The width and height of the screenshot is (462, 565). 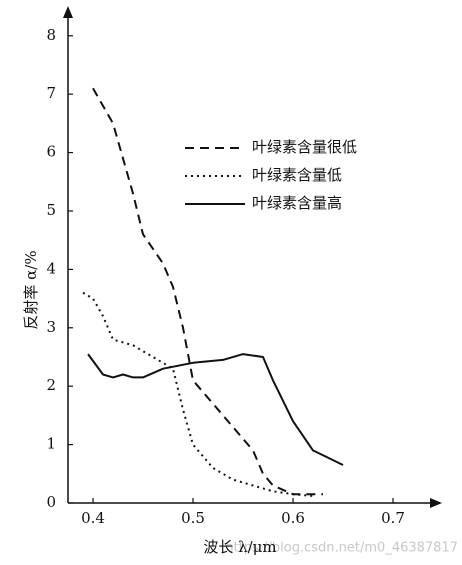 I want to click on y-tick-label: 7, so click(x=51, y=93).